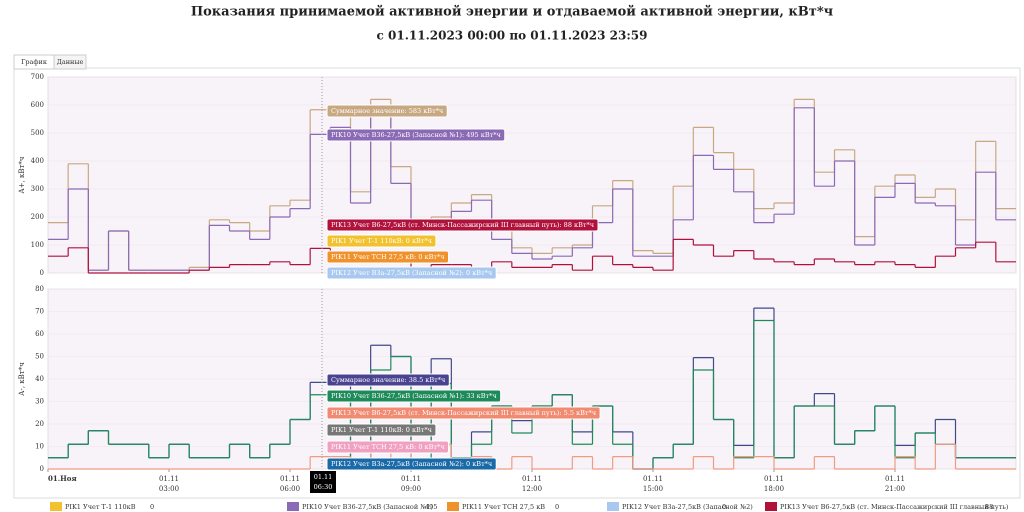 Image resolution: width=1024 pixels, height=512 pixels. I want to click on tab, so click(70, 62).